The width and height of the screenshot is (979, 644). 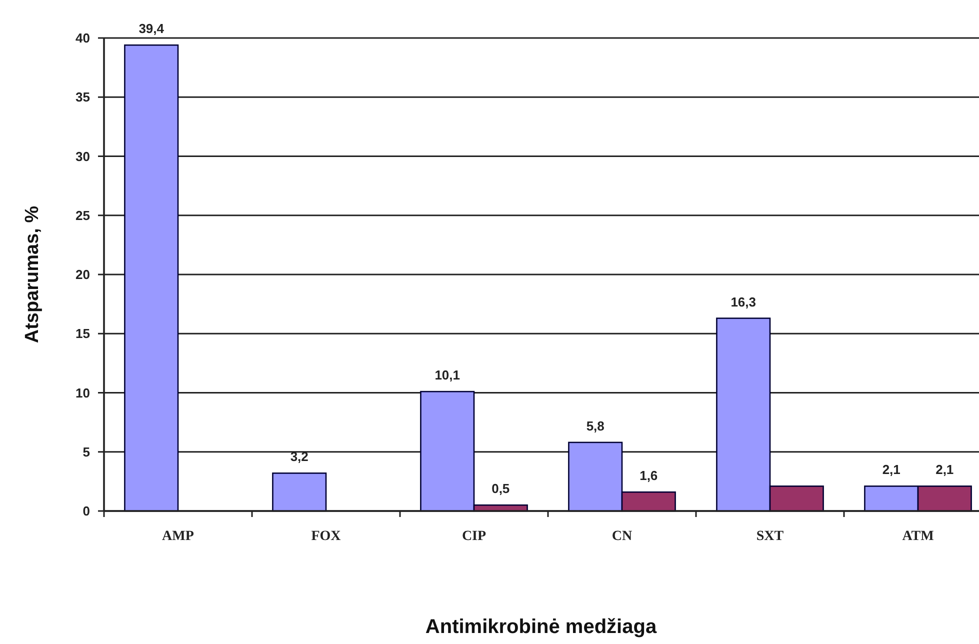 What do you see at coordinates (151, 28) in the screenshot?
I see `data-label: 39,4` at bounding box center [151, 28].